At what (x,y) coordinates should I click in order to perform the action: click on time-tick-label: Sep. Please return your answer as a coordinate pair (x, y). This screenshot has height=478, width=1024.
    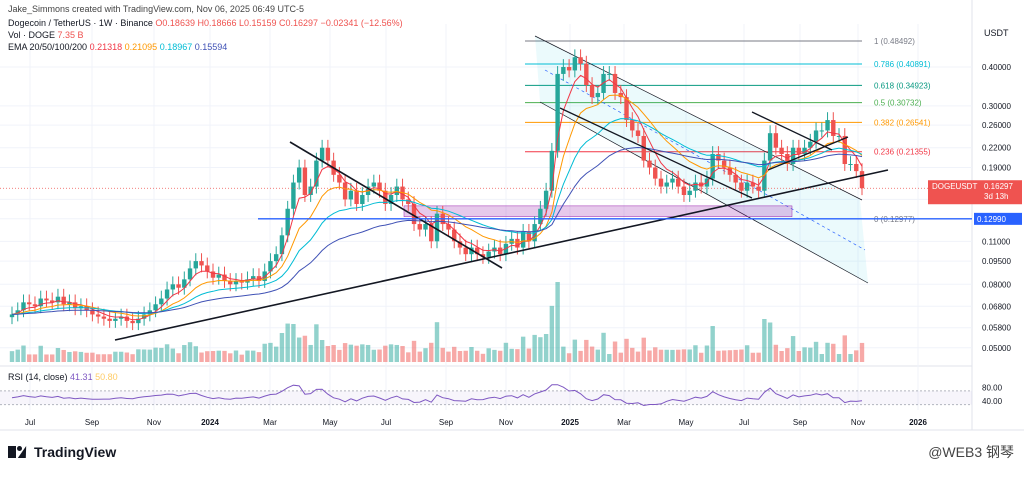
    Looking at the image, I should click on (92, 422).